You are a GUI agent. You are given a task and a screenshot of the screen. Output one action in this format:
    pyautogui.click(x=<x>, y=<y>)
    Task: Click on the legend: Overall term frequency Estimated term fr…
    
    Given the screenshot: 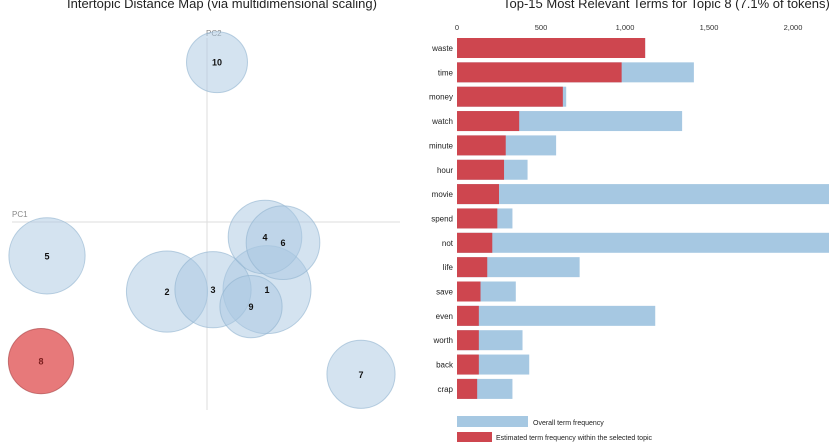 What is the action you would take?
    pyautogui.click(x=555, y=429)
    